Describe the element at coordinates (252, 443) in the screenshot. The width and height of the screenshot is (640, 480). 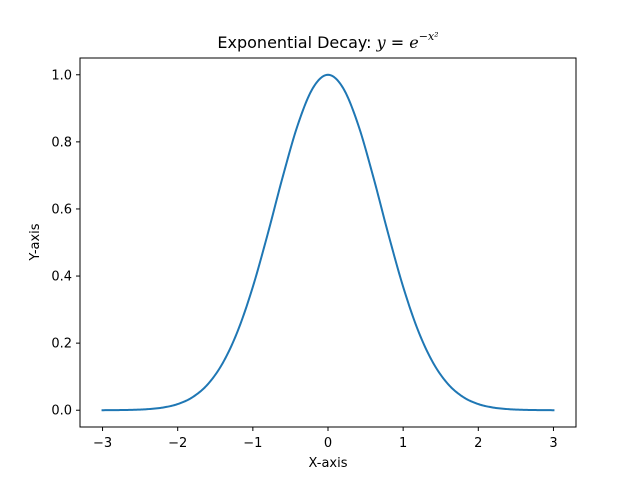
I see `x-tick-label: −1` at that location.